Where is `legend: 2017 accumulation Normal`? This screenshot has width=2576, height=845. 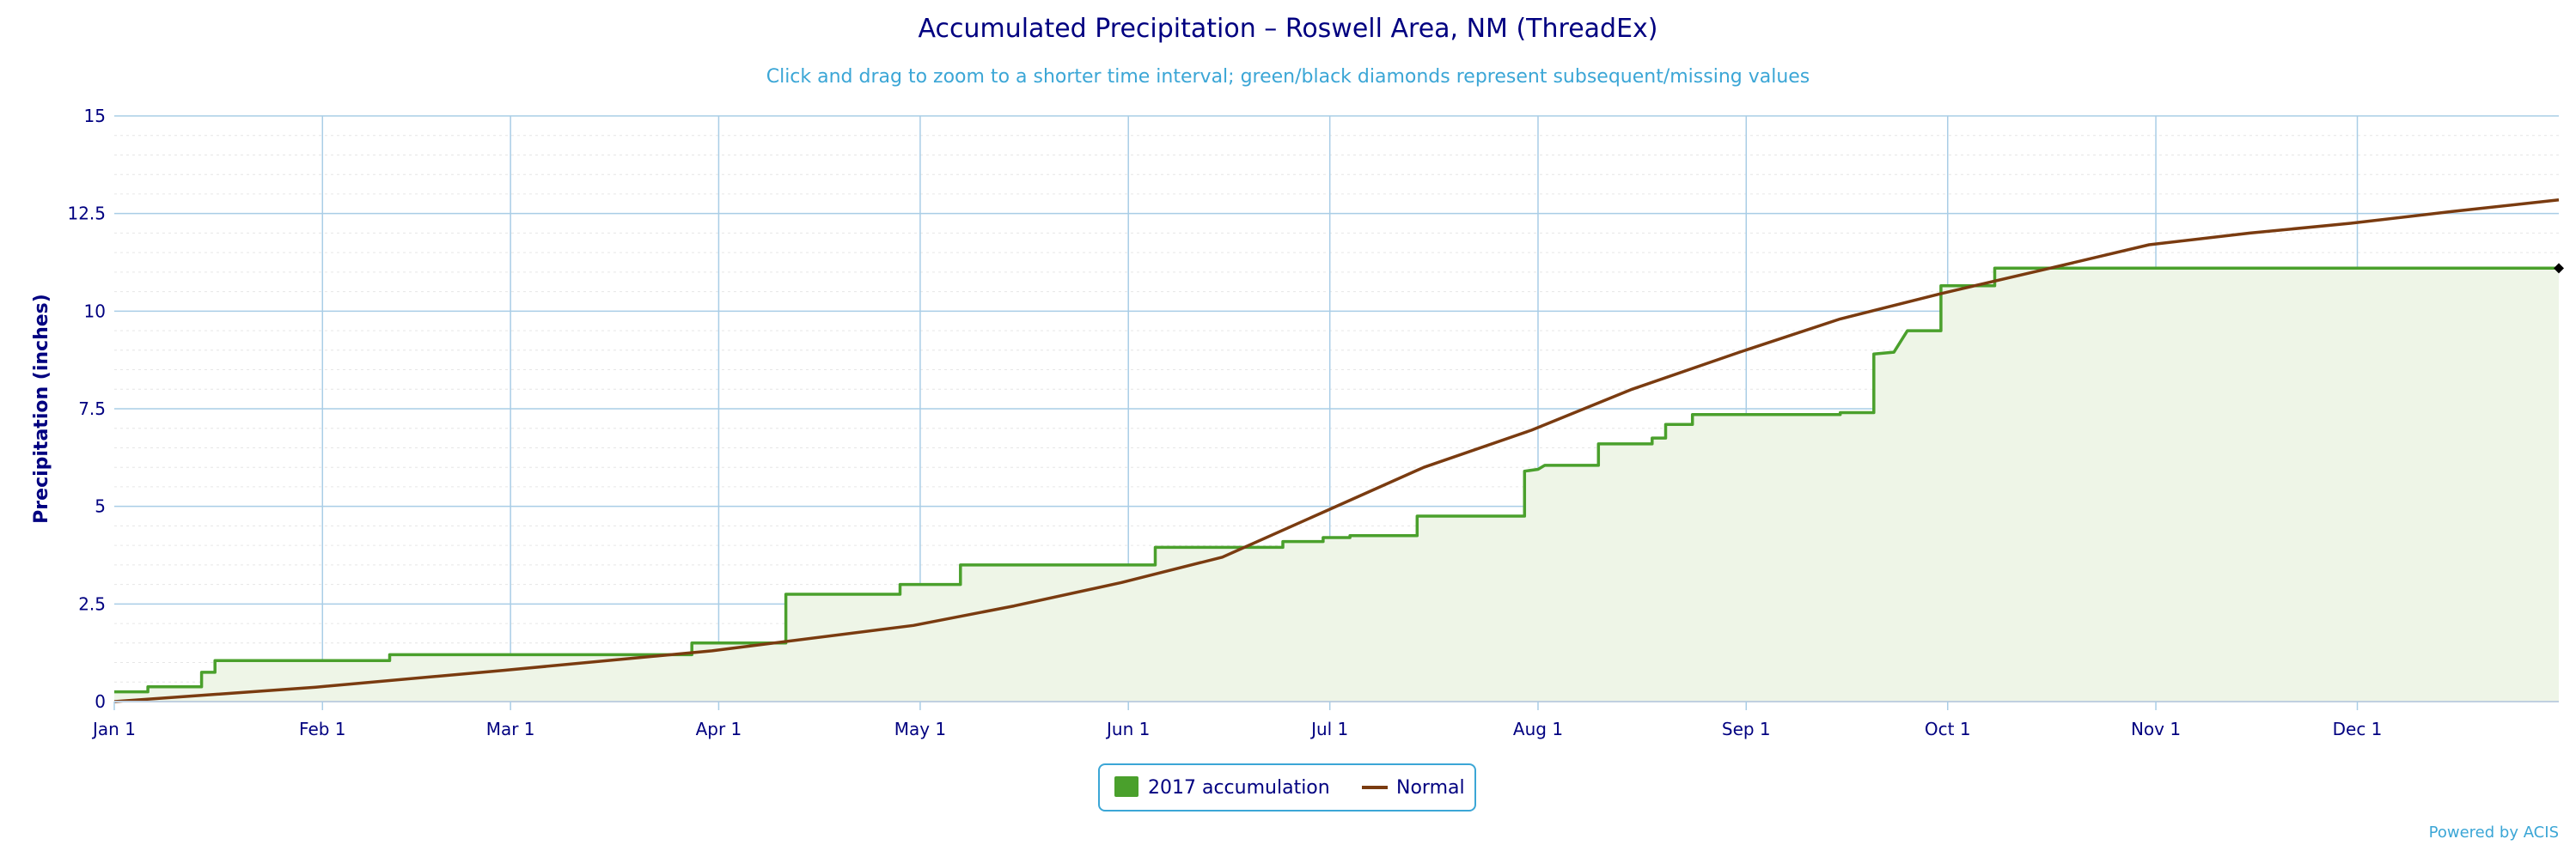 legend: 2017 accumulation Normal is located at coordinates (1287, 788).